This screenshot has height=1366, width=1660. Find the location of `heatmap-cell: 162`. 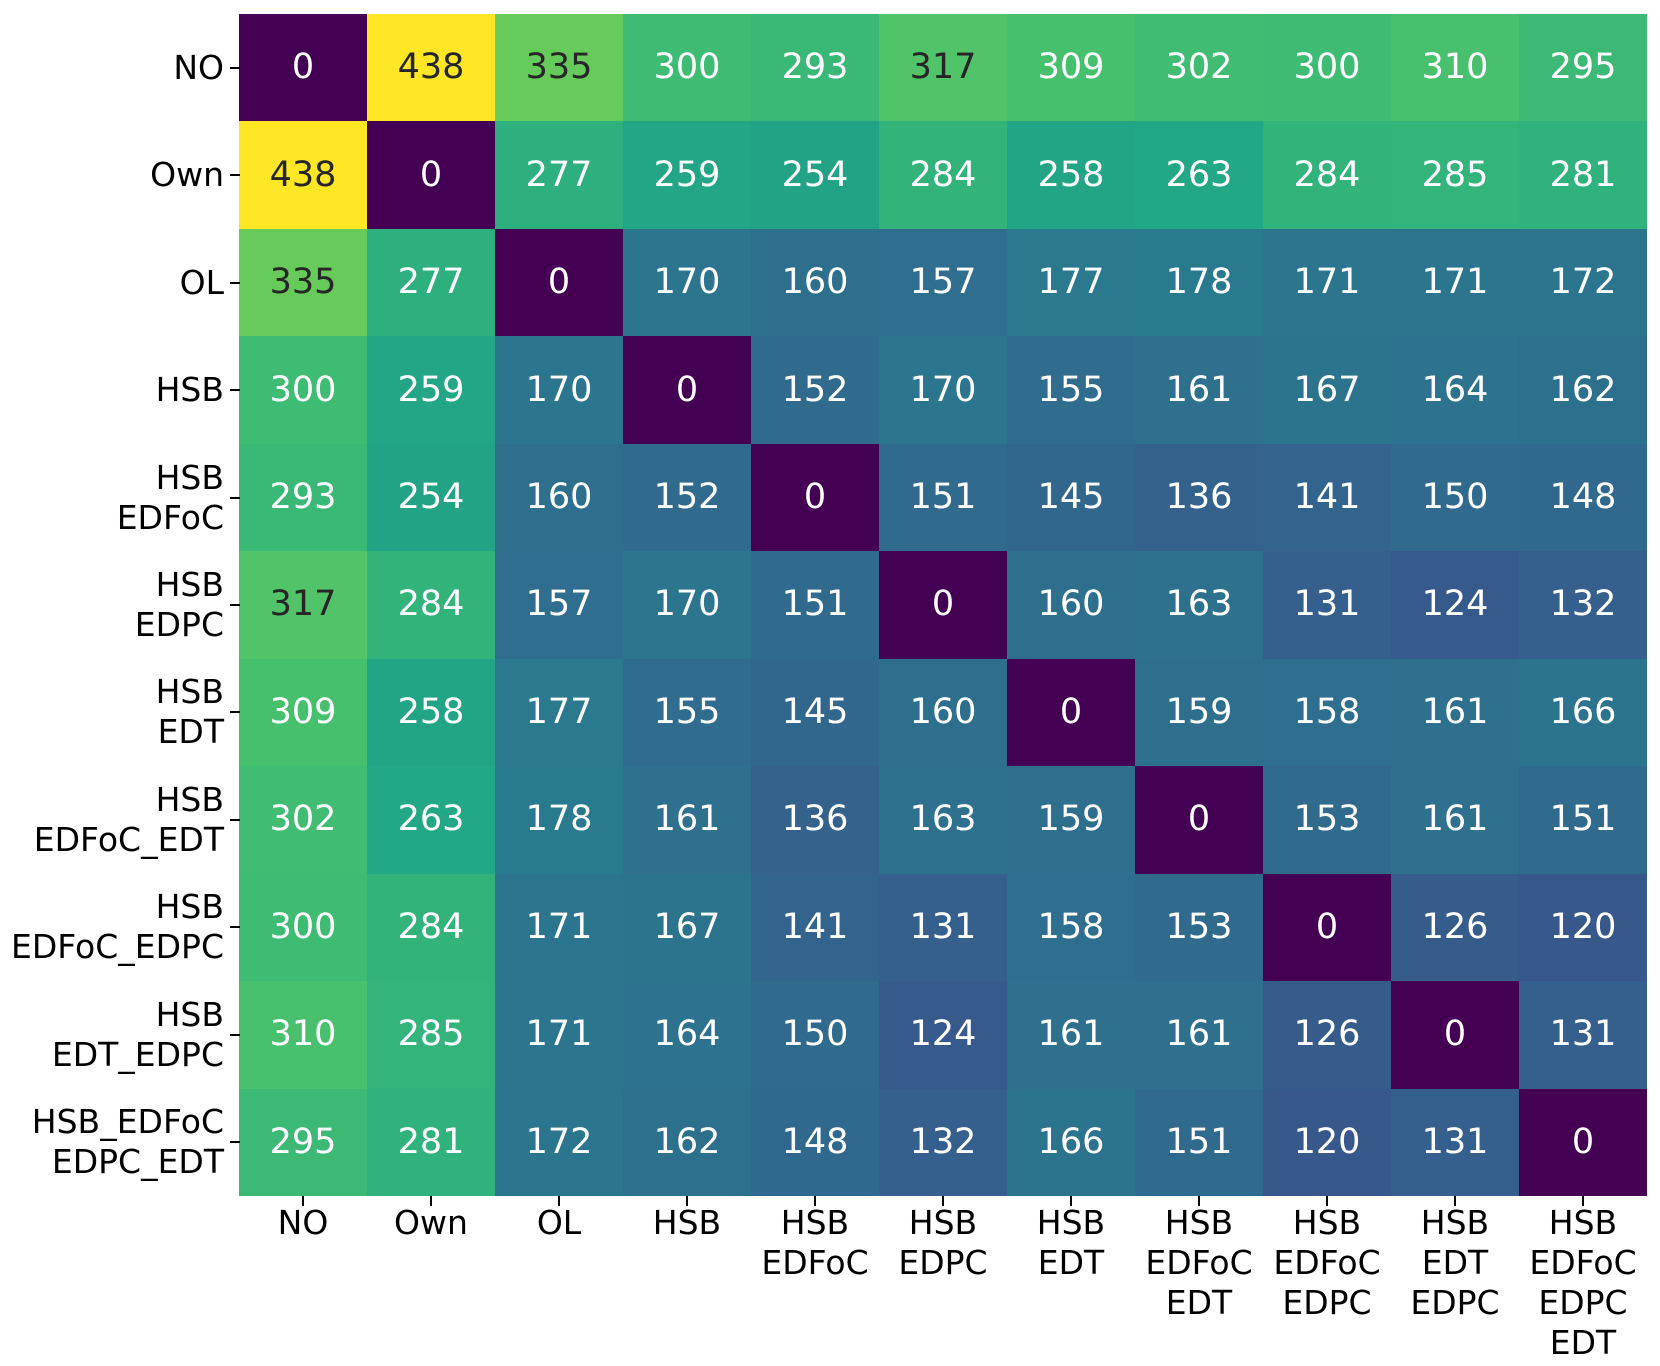

heatmap-cell: 162 is located at coordinates (1583, 390).